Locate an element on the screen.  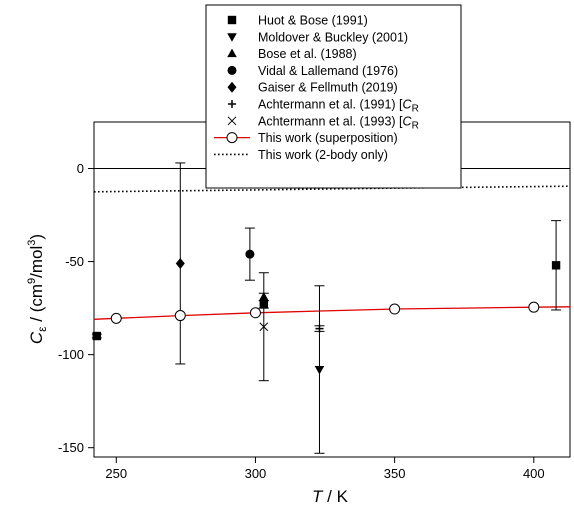
x-axis-title: T / K is located at coordinates (330, 496).